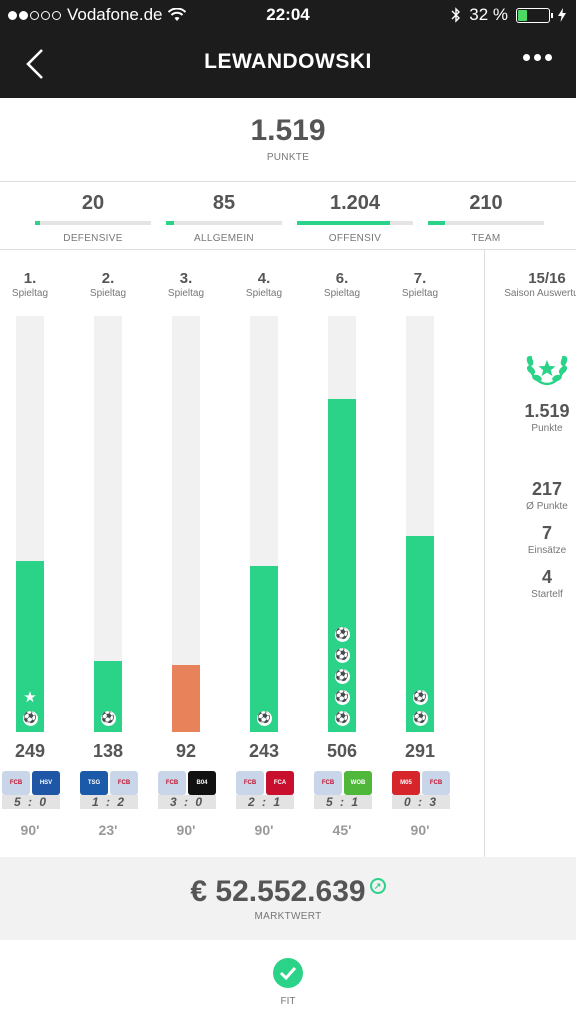  I want to click on category-team: 210 TEAM, so click(486, 218).